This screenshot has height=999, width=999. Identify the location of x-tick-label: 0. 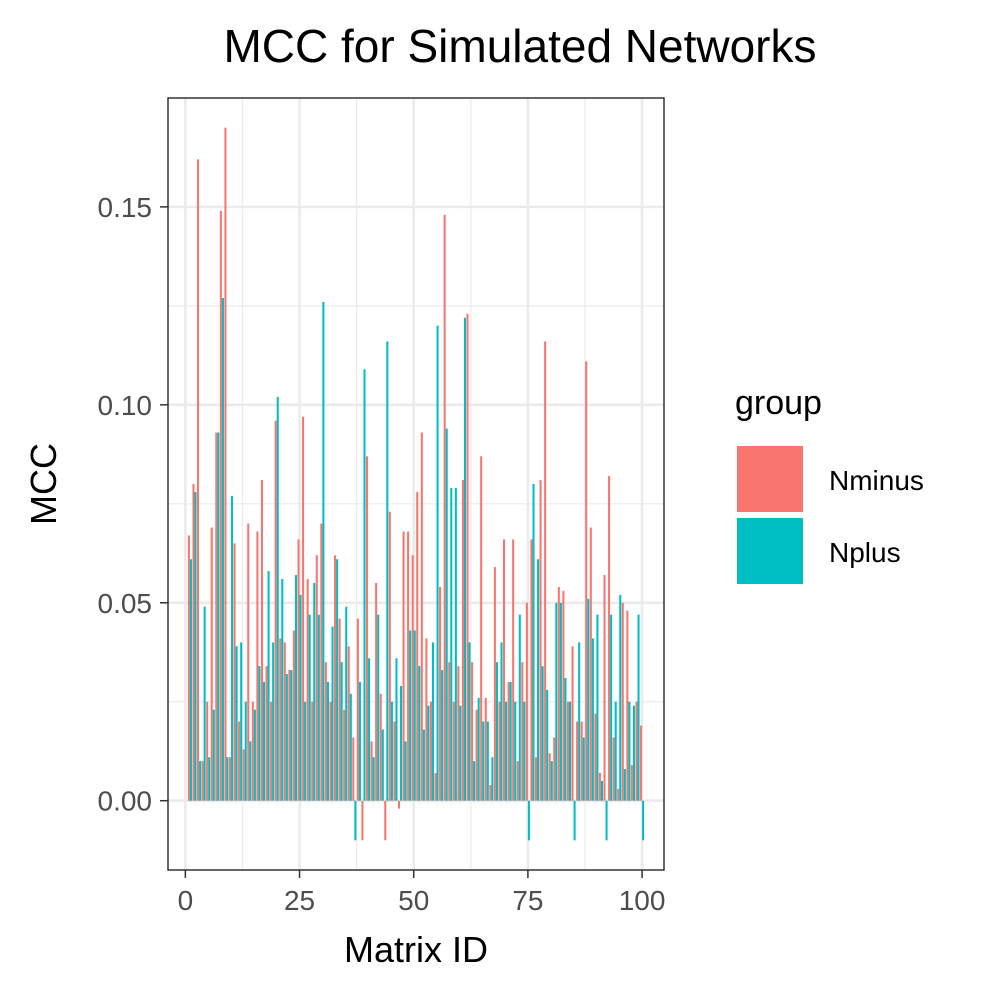
(186, 900).